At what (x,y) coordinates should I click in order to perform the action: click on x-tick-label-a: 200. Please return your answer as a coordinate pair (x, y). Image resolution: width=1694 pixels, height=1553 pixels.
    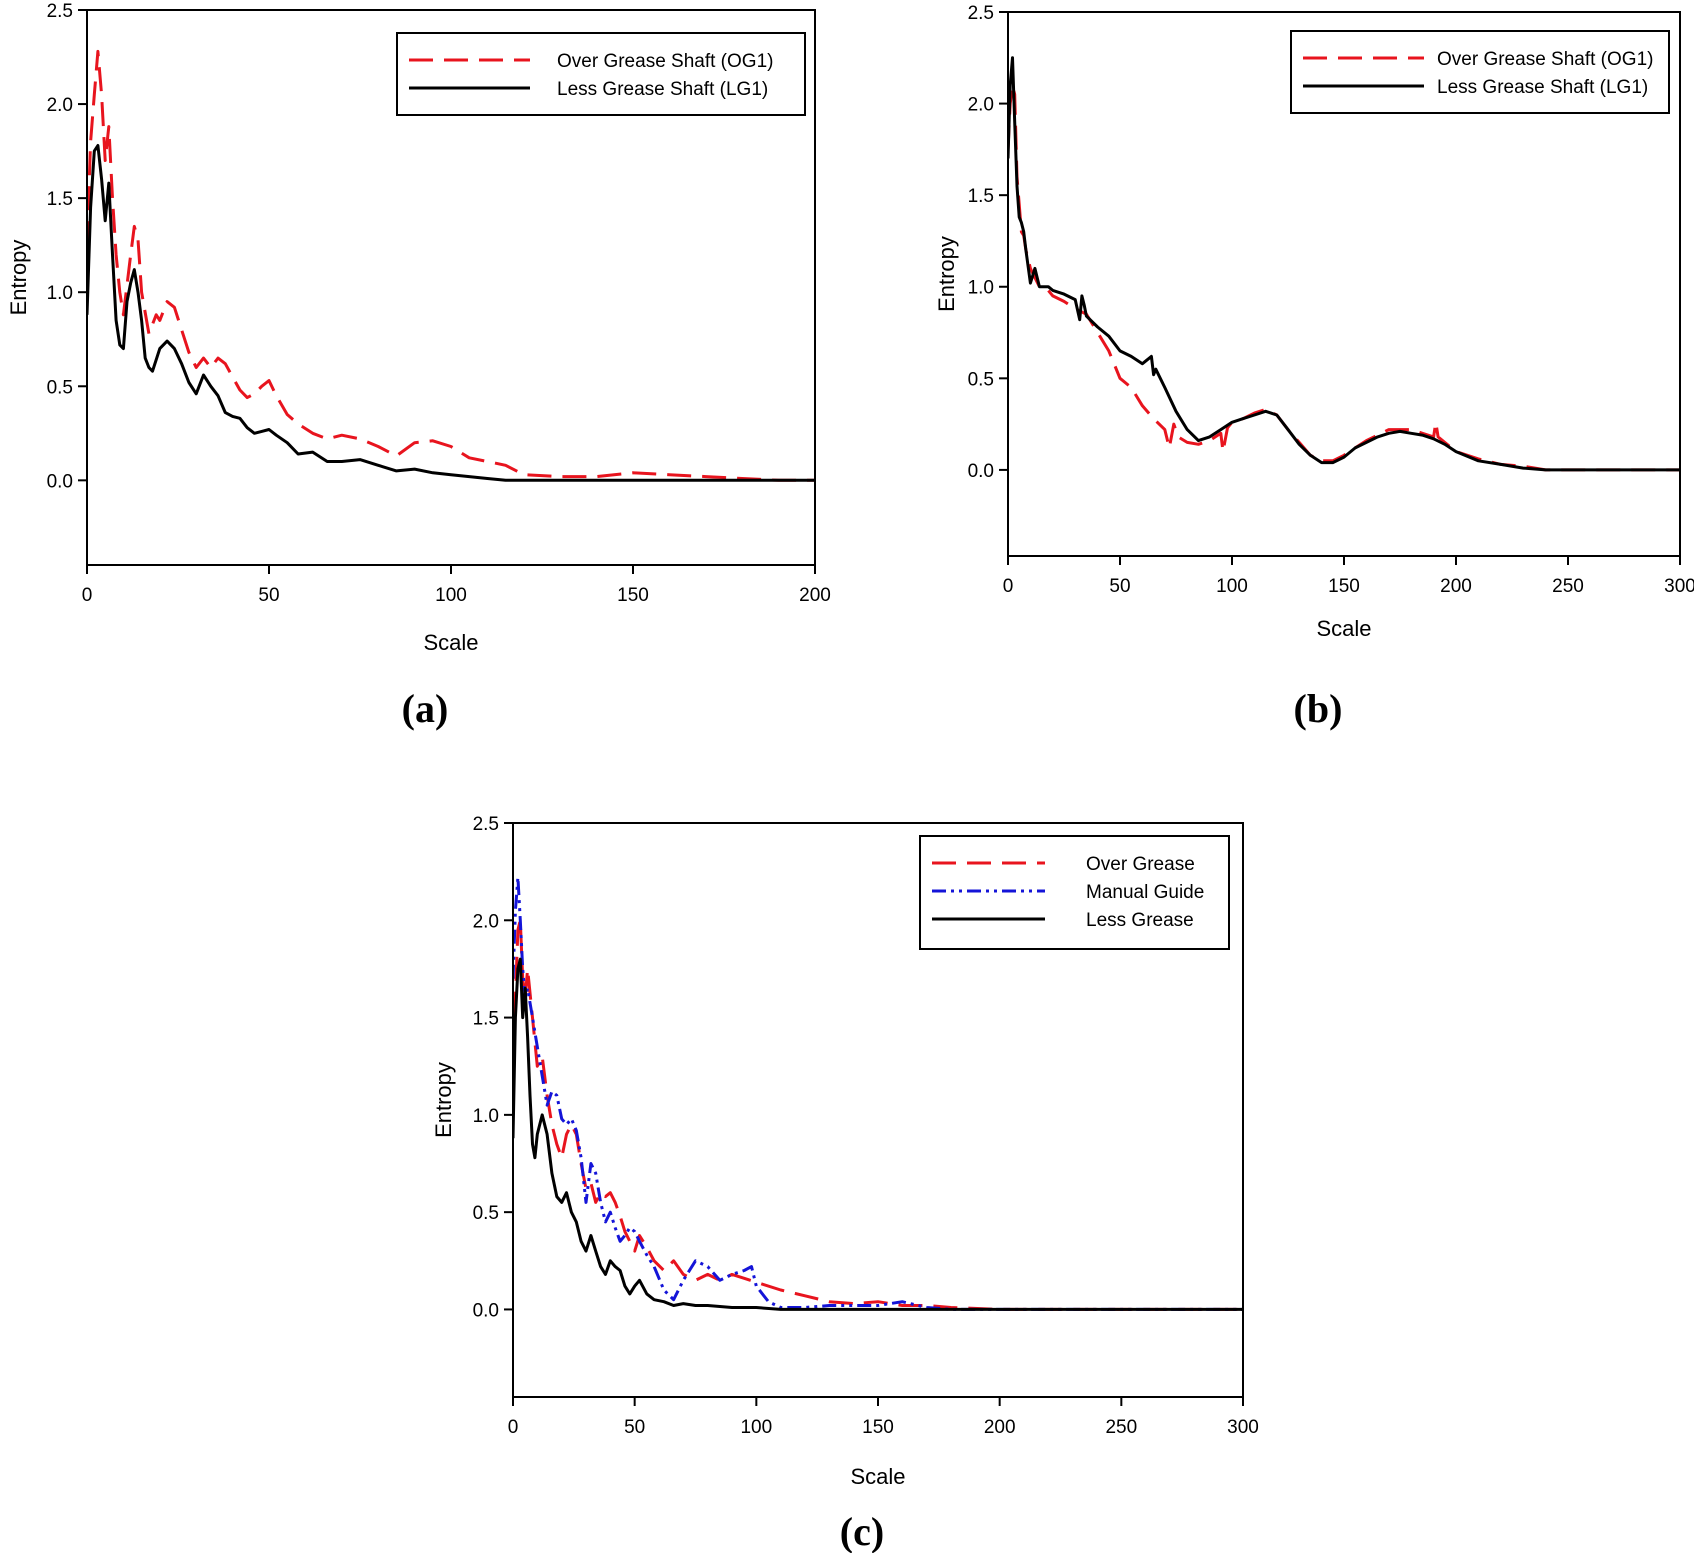
    Looking at the image, I should click on (815, 595).